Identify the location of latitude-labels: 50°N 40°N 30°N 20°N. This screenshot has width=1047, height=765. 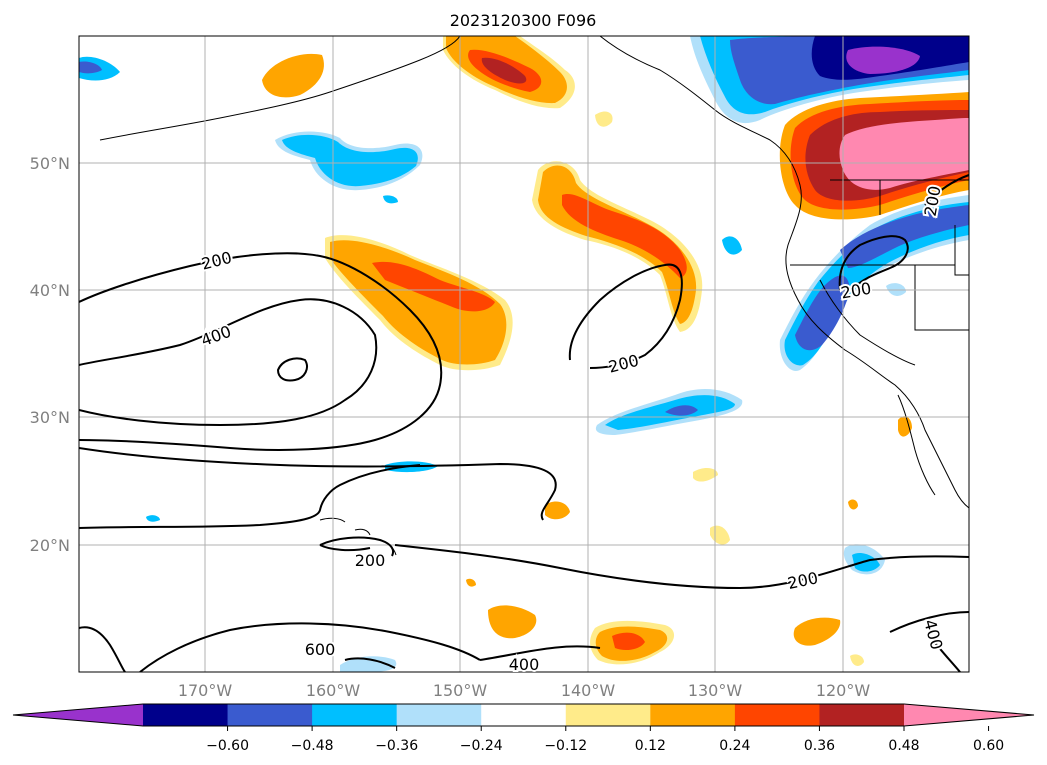
(50, 354).